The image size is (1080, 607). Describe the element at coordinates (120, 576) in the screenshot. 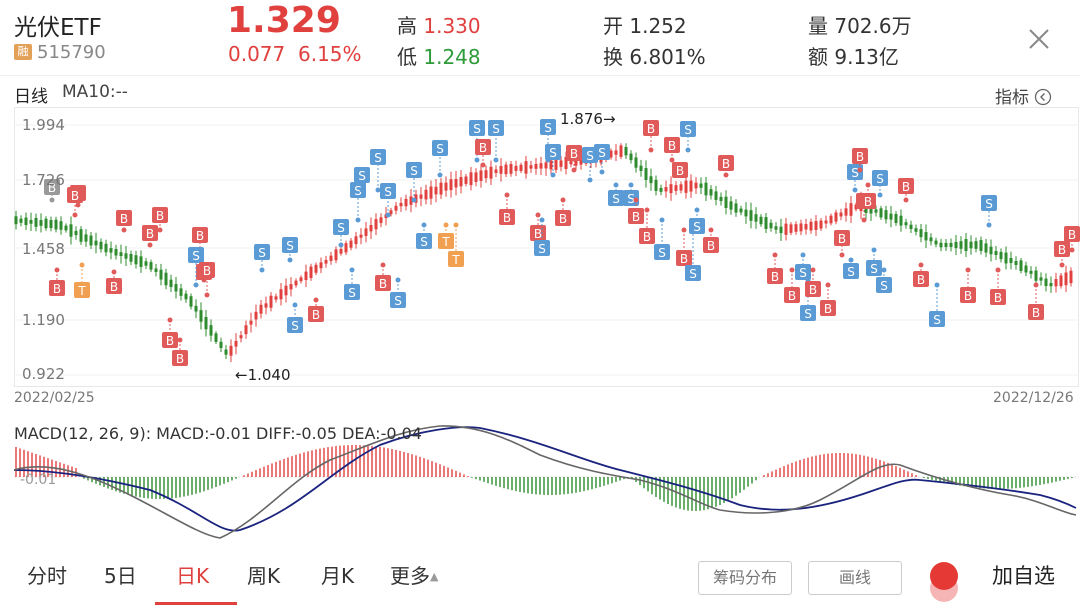

I see `tab-5day: 5日` at that location.